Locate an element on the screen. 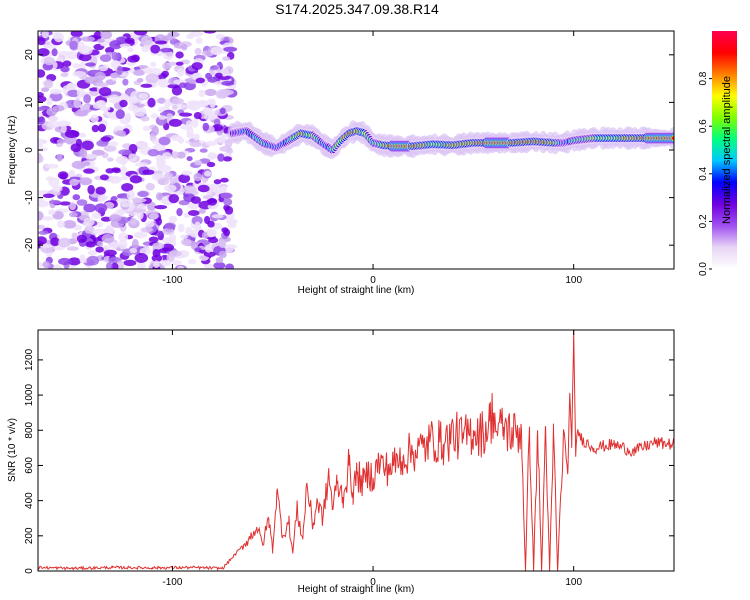 The image size is (750, 600). colorbar-tick-label: 0.2 is located at coordinates (703, 221).